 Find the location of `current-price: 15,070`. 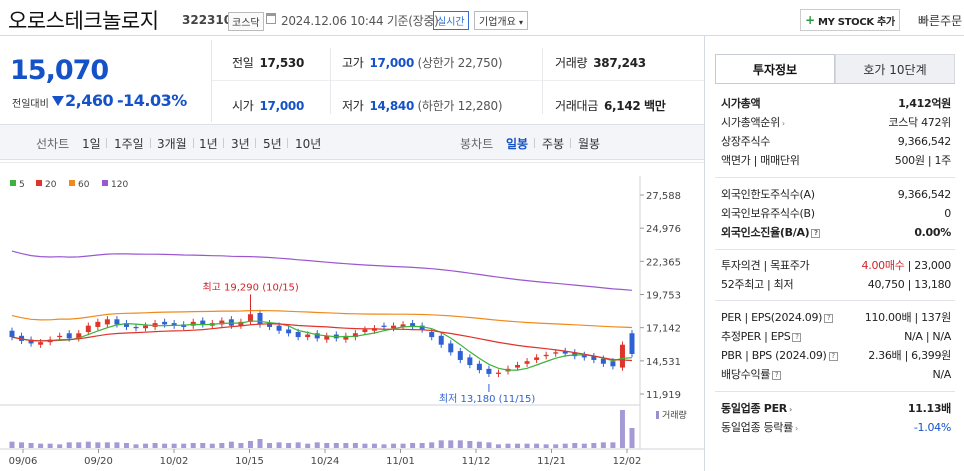

current-price: 15,070 is located at coordinates (59, 70).